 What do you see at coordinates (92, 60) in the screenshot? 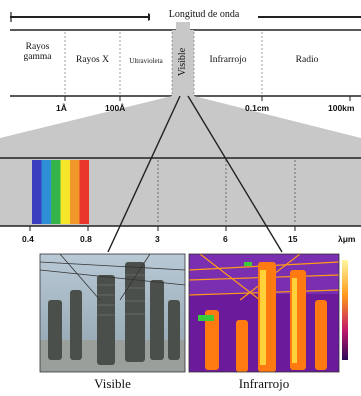
I see `band-label-xray: Rayos X` at bounding box center [92, 60].